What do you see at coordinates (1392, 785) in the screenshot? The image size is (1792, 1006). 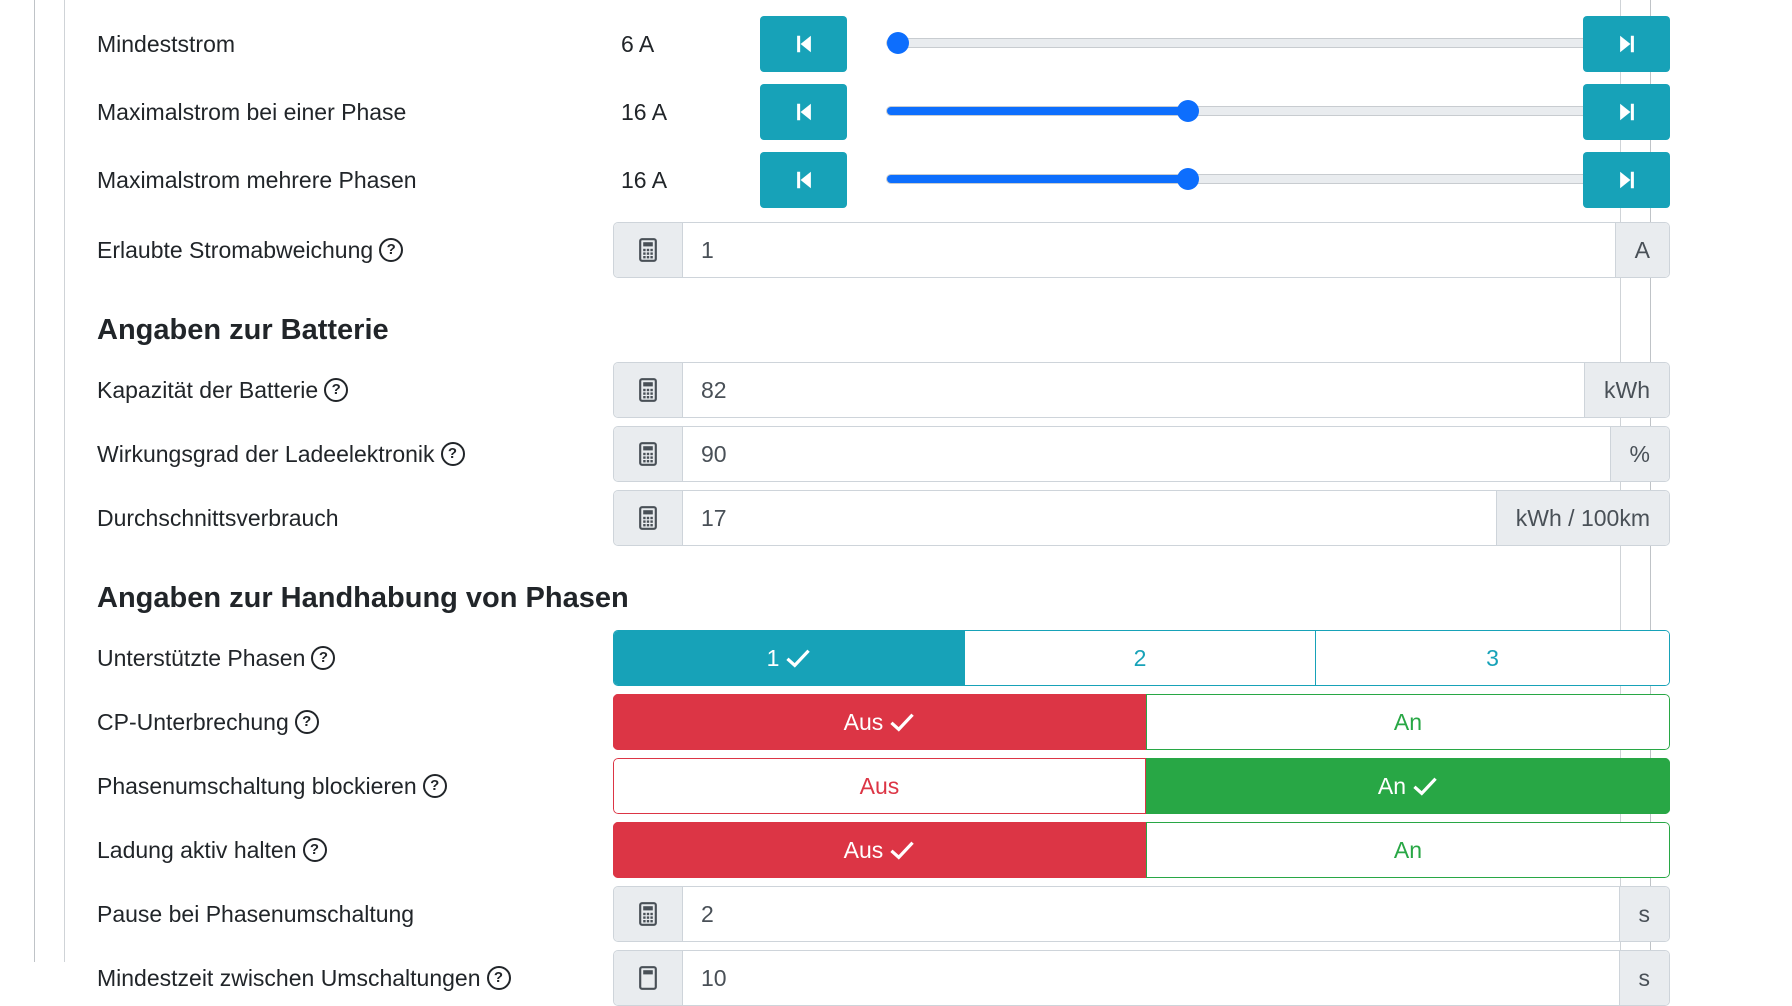 I see `block-switch-on-label: An` at bounding box center [1392, 785].